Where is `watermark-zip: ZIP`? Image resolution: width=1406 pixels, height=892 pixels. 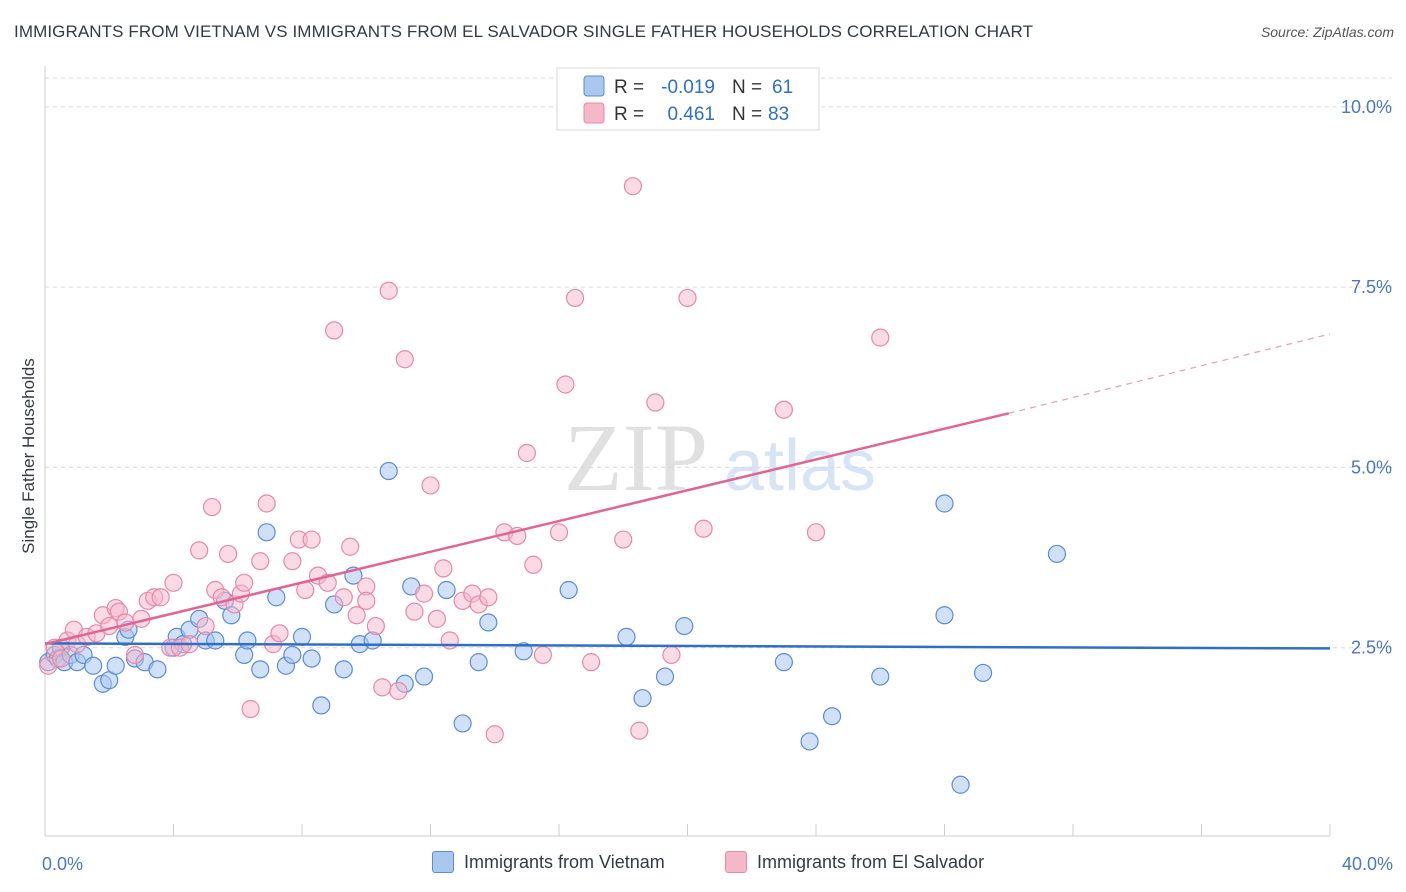 watermark-zip: ZIP is located at coordinates (636, 457).